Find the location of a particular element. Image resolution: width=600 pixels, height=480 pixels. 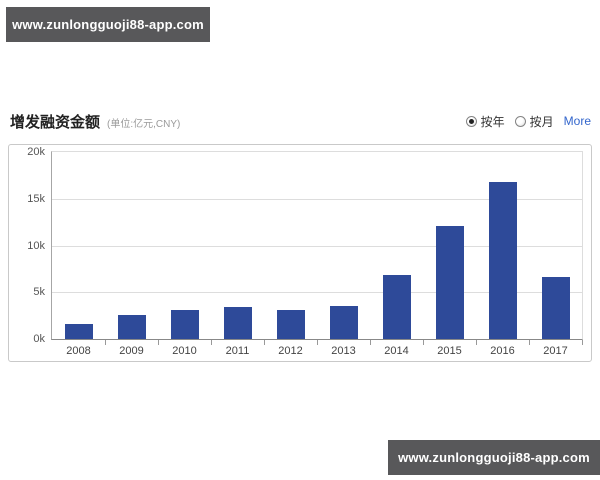

bar-slot-2015: 2015 is located at coordinates (450, 254).